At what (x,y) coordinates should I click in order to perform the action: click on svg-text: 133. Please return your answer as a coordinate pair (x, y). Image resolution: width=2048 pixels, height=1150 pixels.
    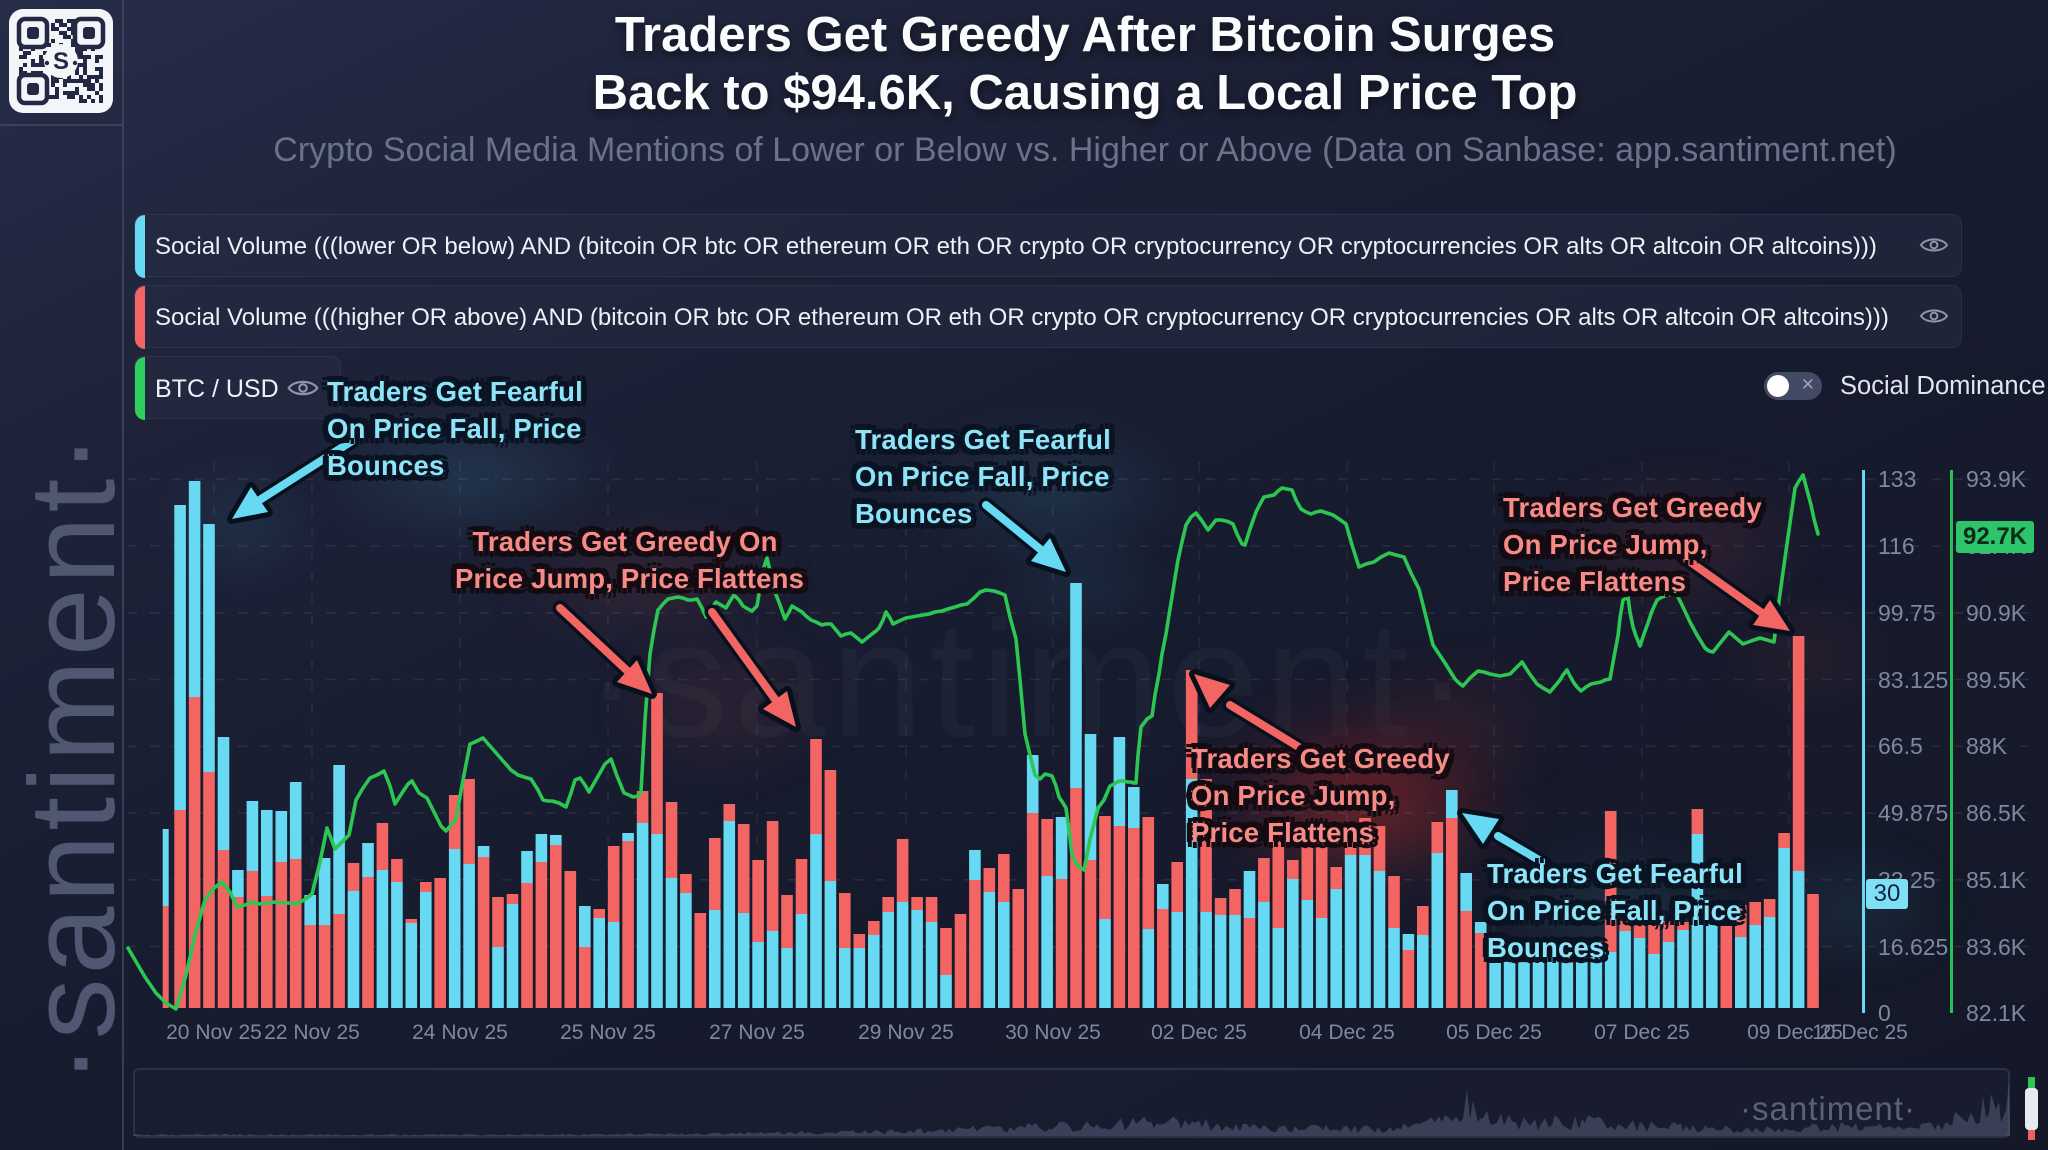
    Looking at the image, I should click on (1897, 479).